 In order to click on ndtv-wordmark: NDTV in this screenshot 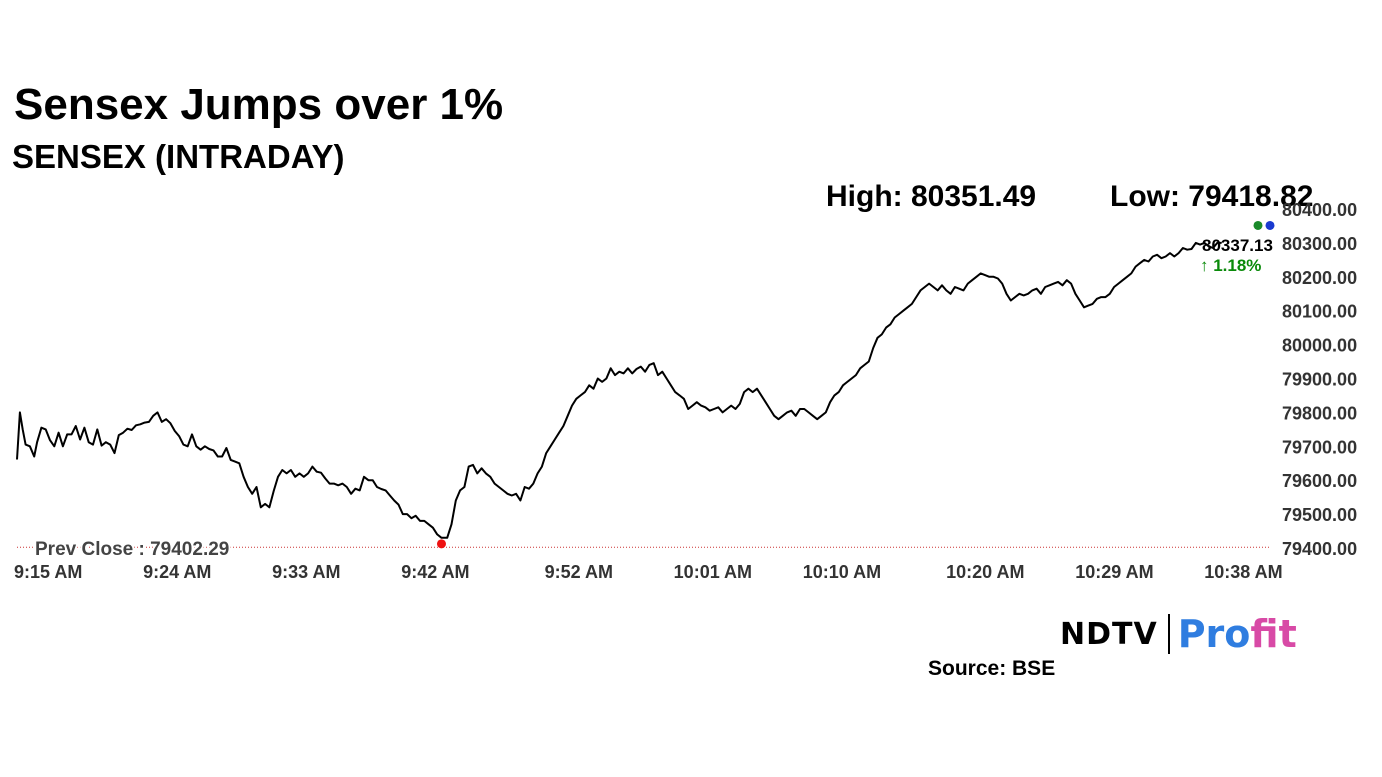, I will do `click(1109, 634)`.